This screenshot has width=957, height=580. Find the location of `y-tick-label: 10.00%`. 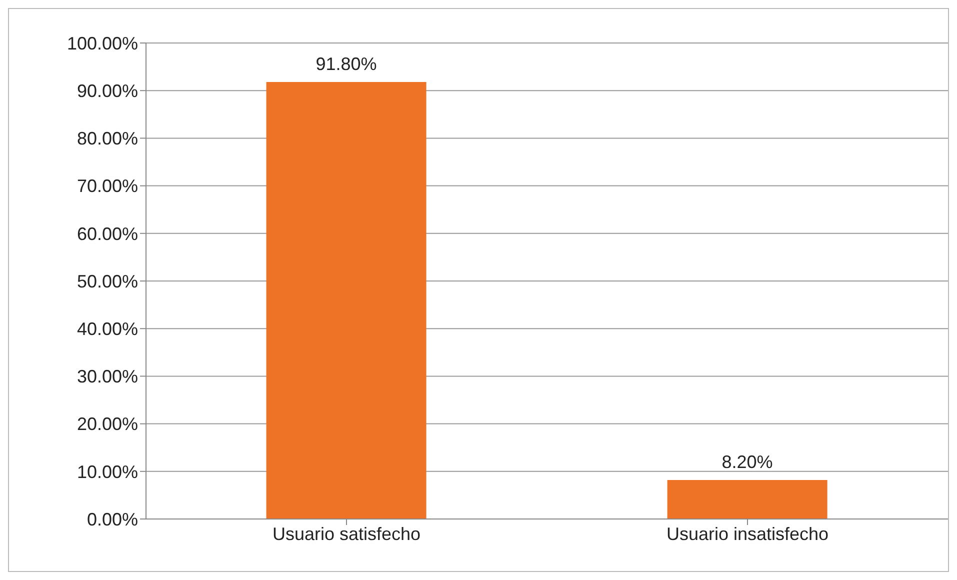

y-tick-label: 10.00% is located at coordinates (107, 472).